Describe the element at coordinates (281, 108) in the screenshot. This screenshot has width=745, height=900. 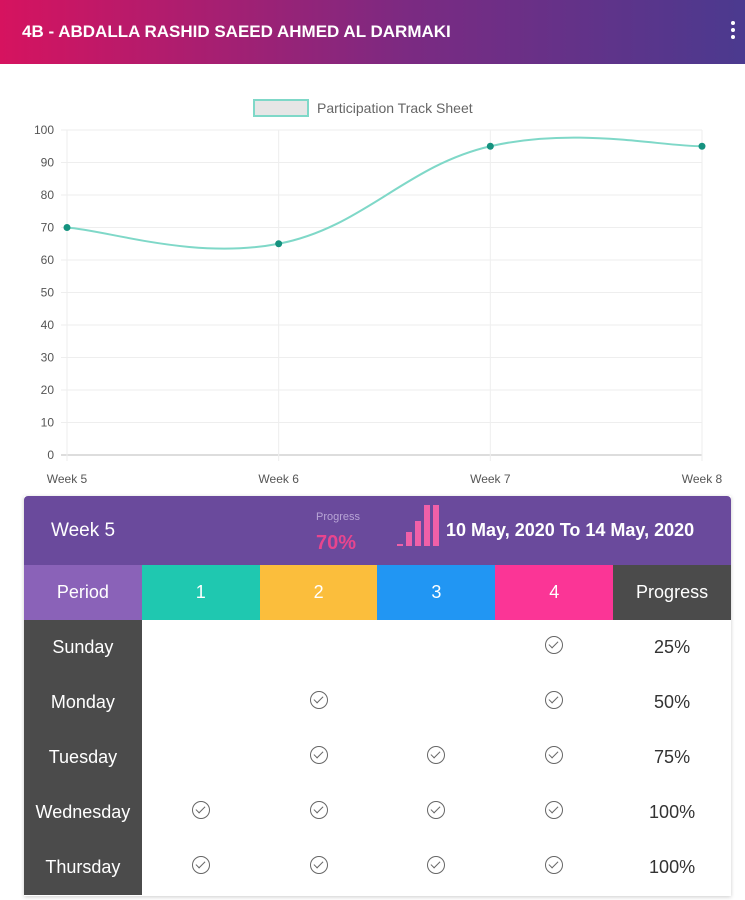
I see `legend-swatch` at that location.